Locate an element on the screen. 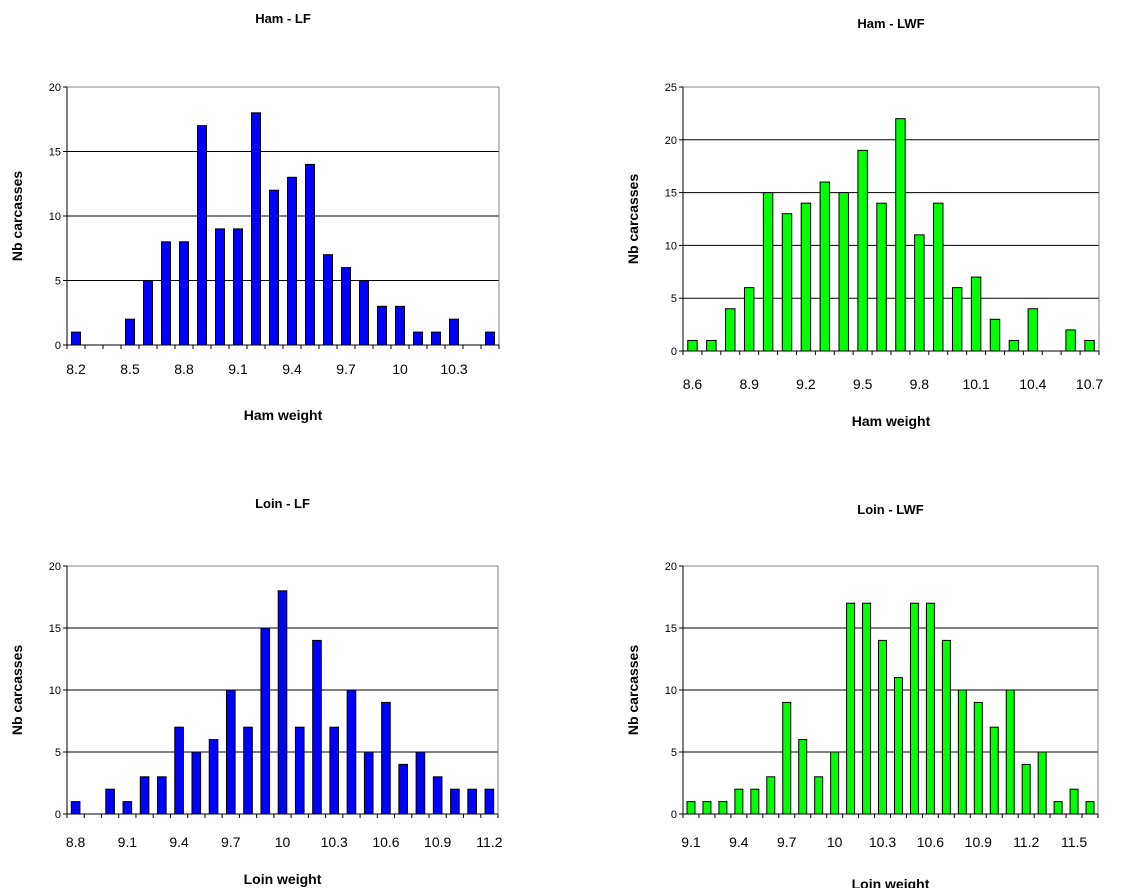 The height and width of the screenshot is (888, 1132). x-tick-label: 10.6 is located at coordinates (385, 842).